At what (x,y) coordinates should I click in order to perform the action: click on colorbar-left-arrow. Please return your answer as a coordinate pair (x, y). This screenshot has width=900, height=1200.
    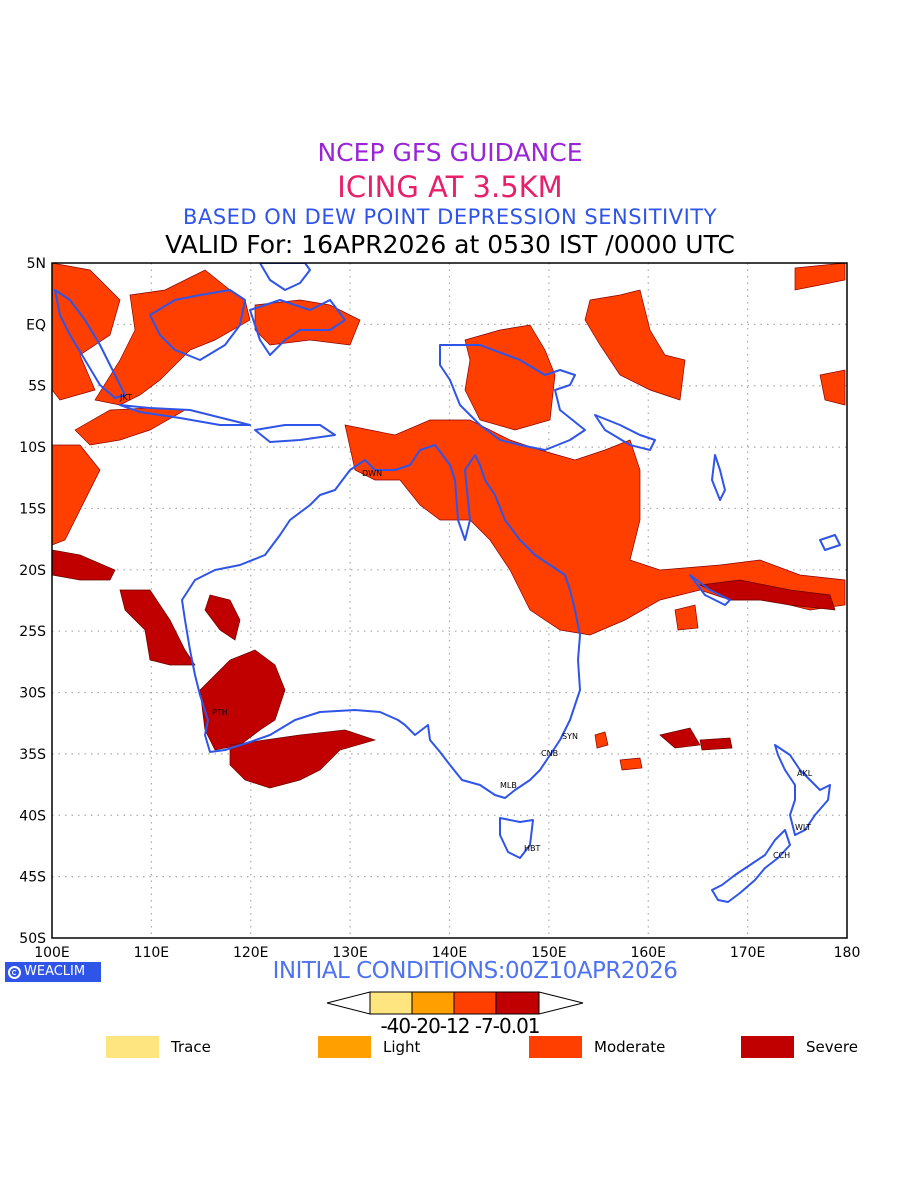
    Looking at the image, I should click on (348, 1003).